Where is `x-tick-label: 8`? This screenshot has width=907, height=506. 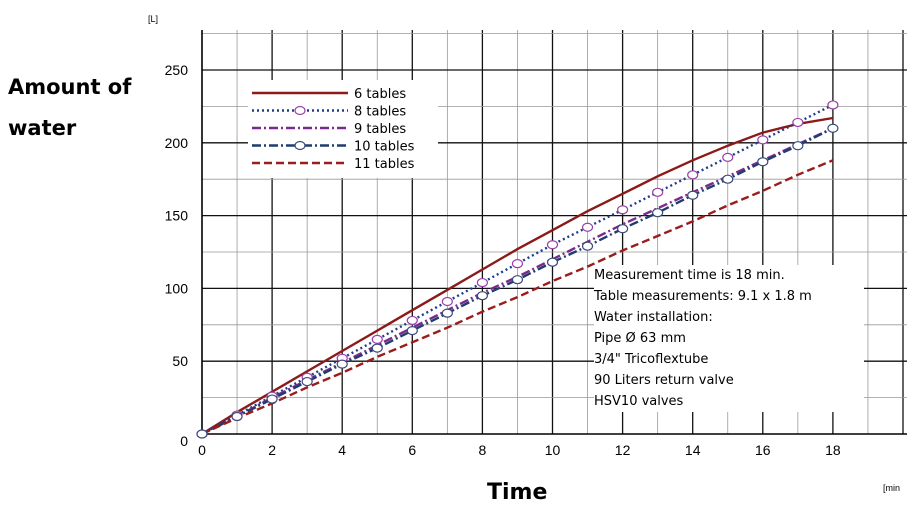
x-tick-label: 8 is located at coordinates (483, 450).